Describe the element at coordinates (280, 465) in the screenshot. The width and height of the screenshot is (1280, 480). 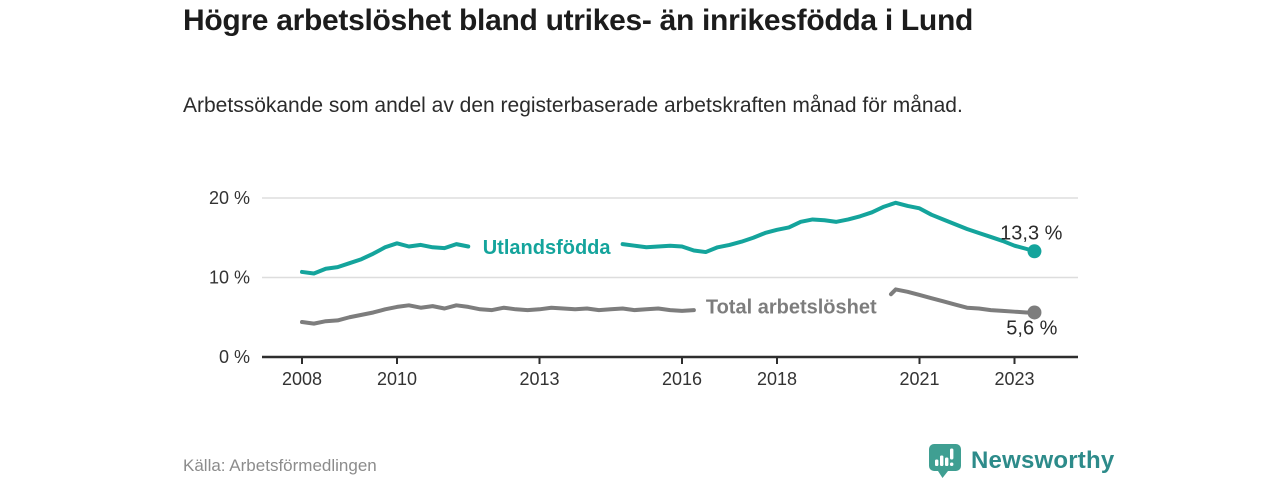
I see `source-attribution: Källa: Arbetsförmedlingen` at that location.